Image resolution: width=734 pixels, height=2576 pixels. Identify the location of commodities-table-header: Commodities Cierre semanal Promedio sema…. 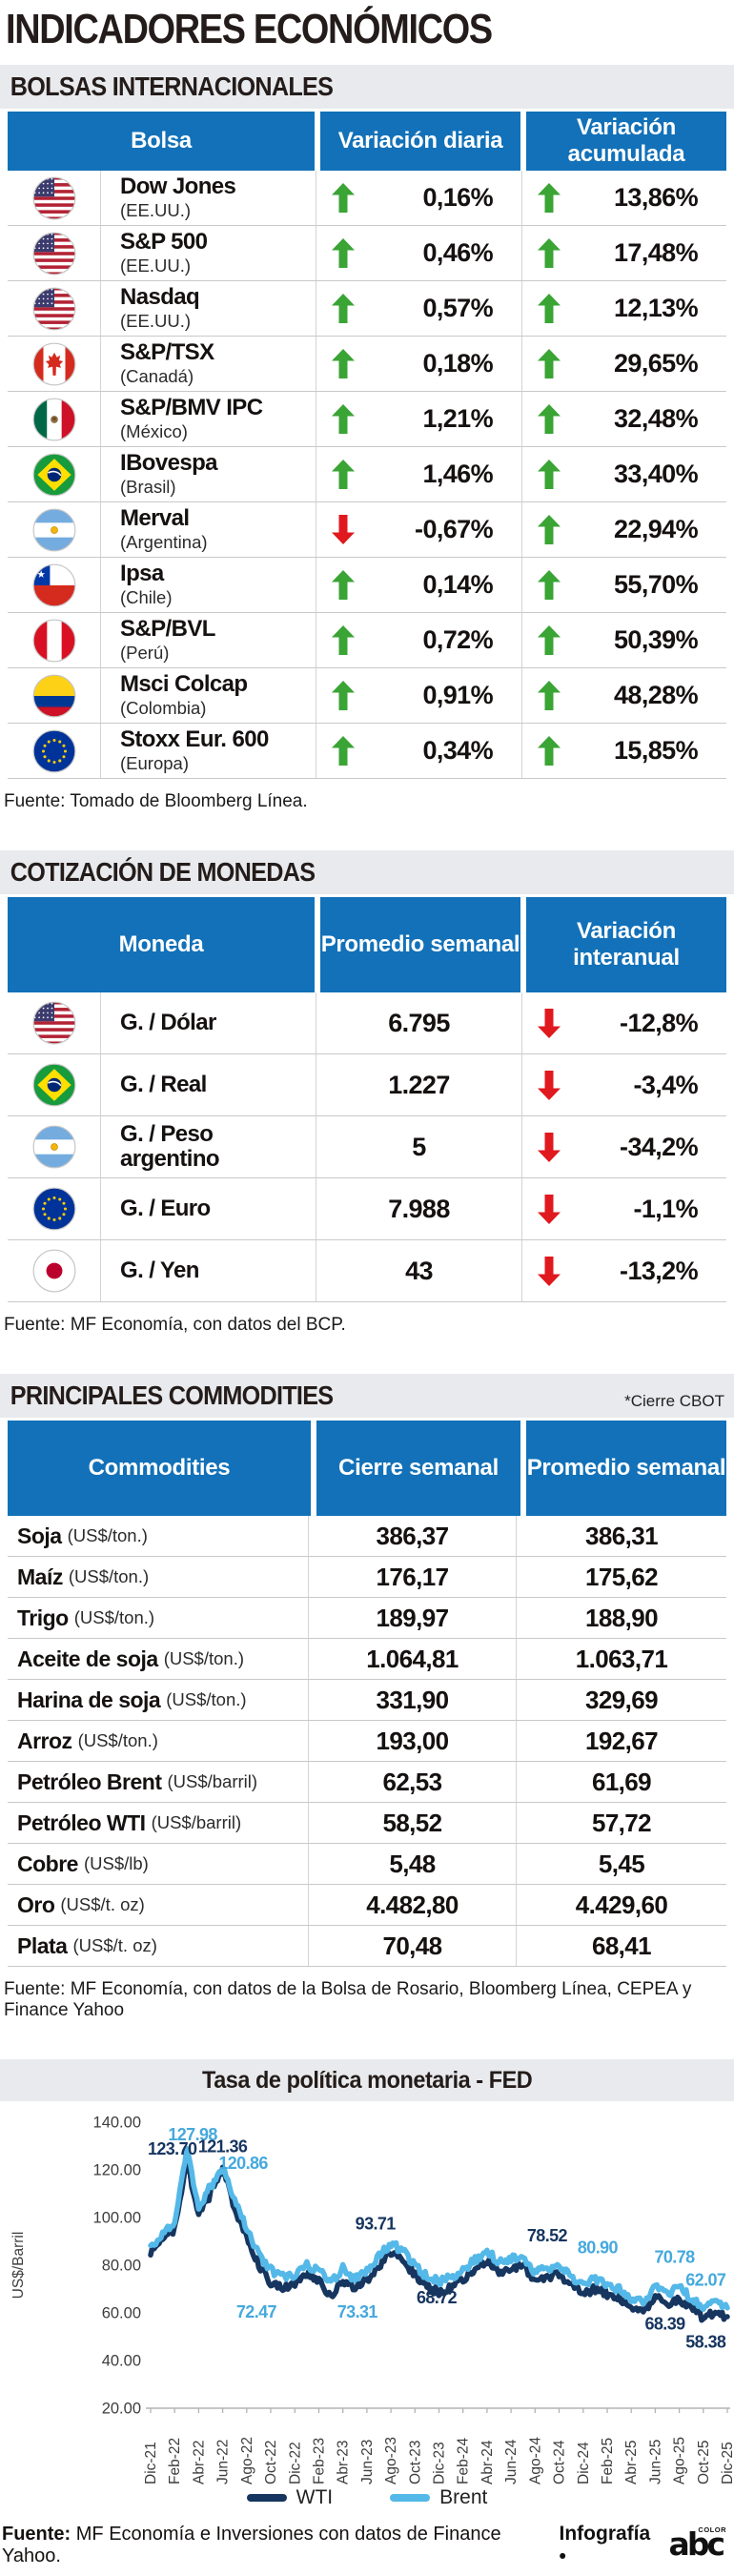
(367, 1468).